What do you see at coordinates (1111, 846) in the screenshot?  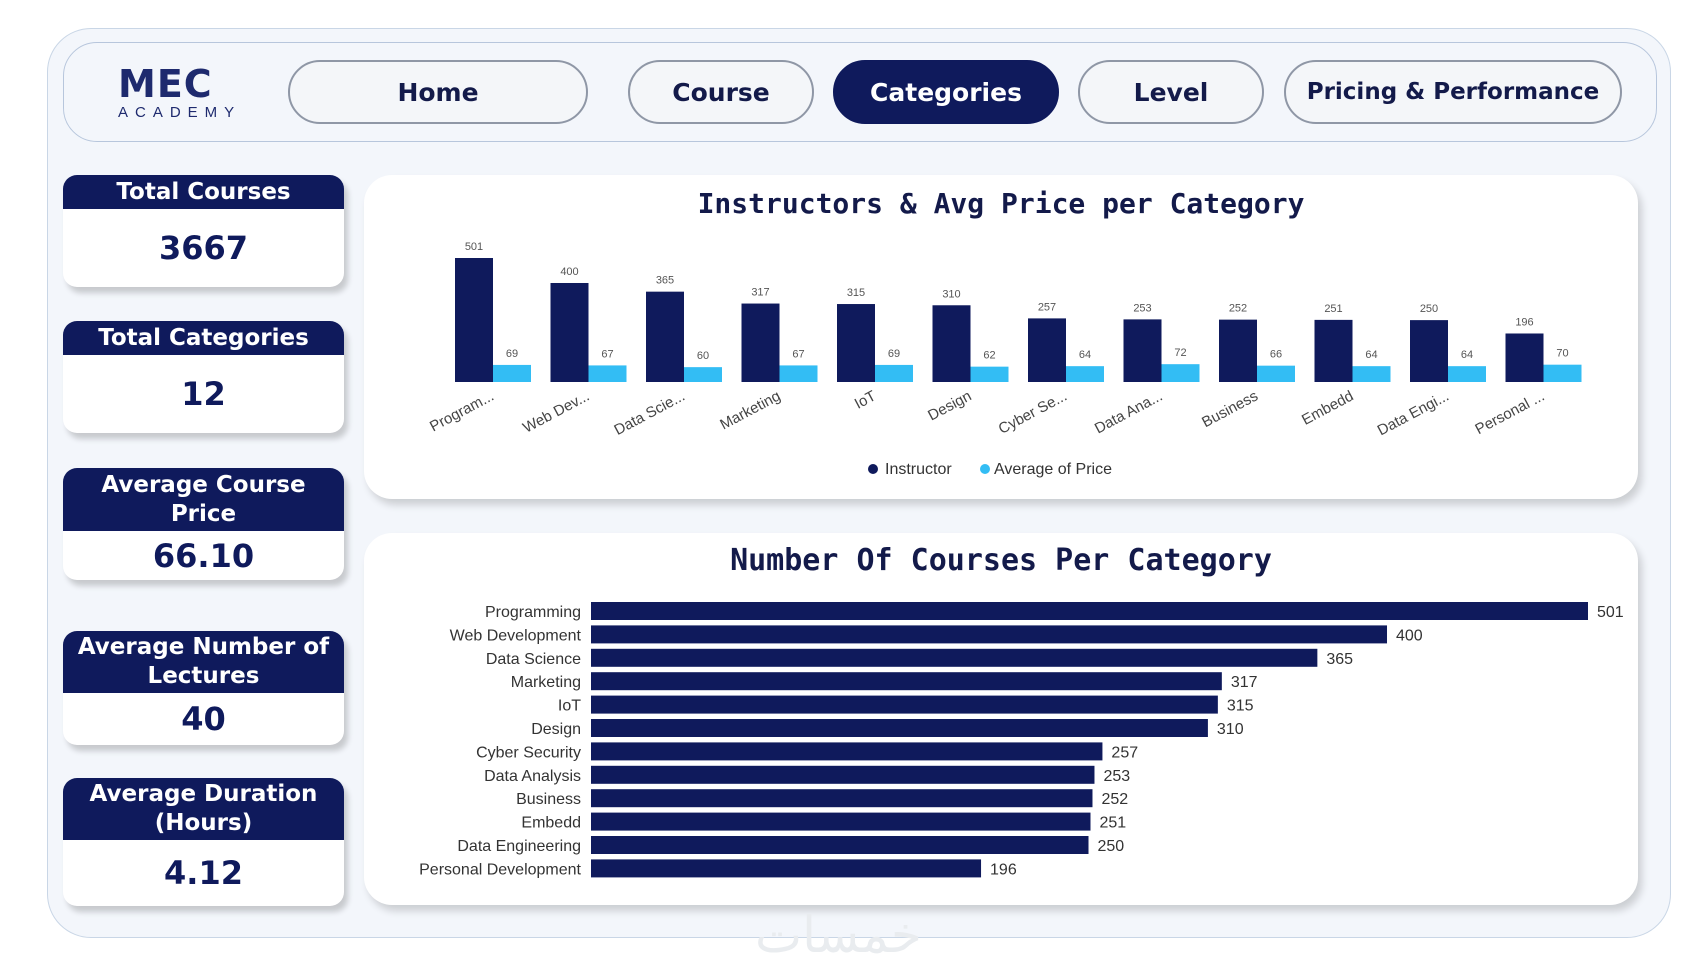 I see `data-label-course-count: 250` at bounding box center [1111, 846].